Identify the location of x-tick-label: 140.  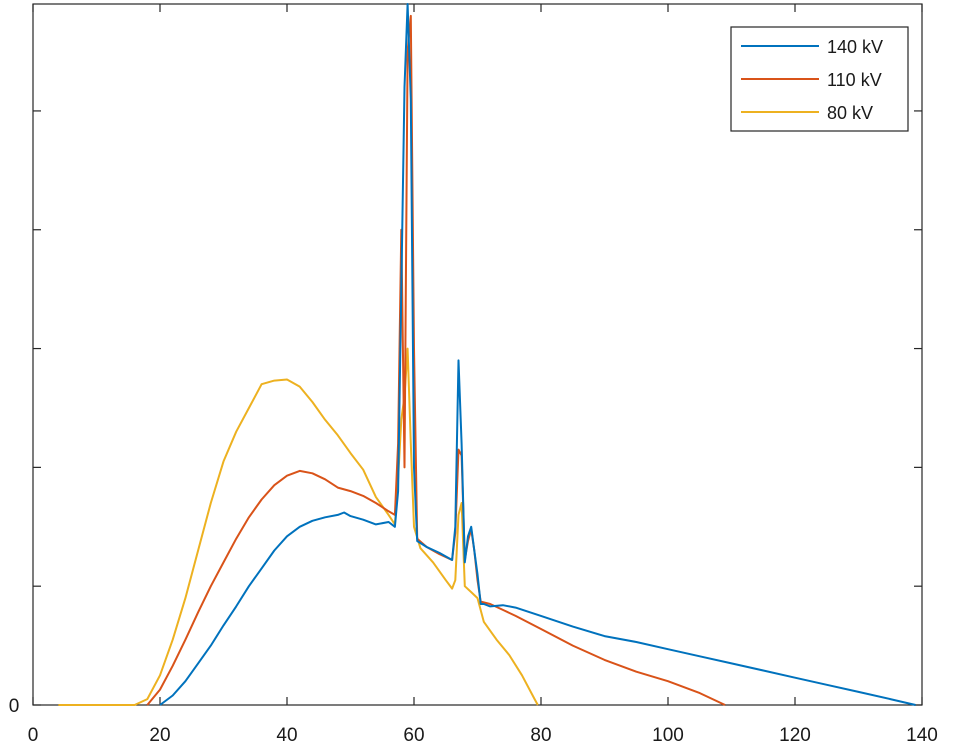
(922, 735).